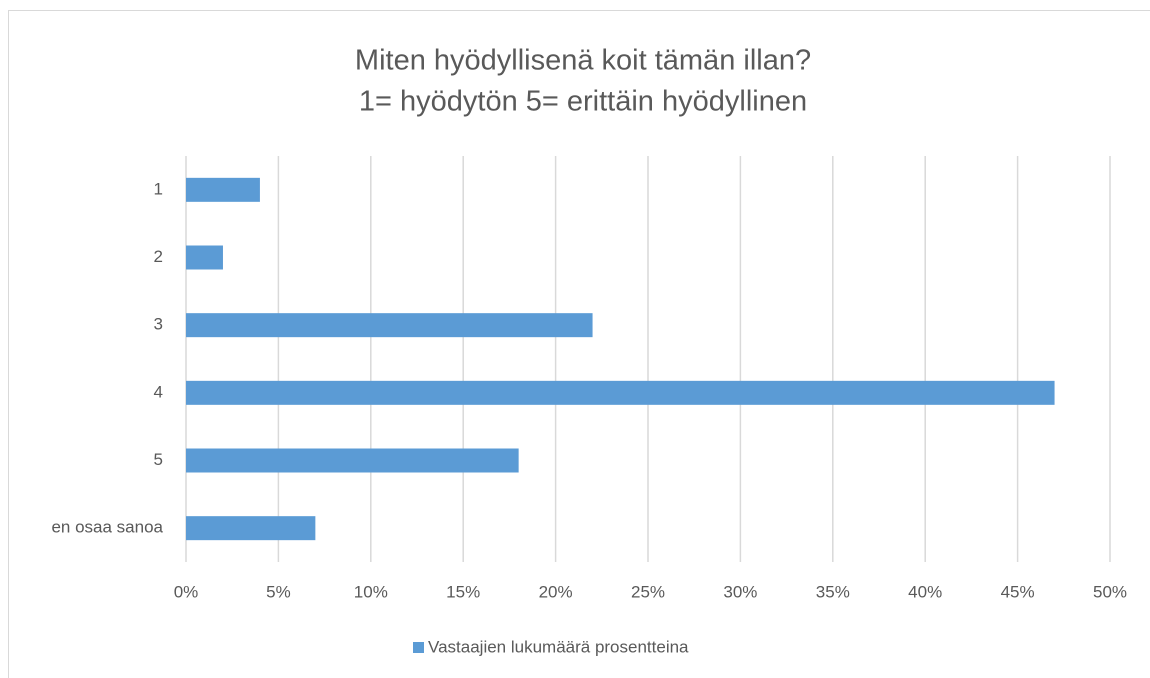  What do you see at coordinates (107, 527) in the screenshot?
I see `y-tick-label: en osaa sanoa` at bounding box center [107, 527].